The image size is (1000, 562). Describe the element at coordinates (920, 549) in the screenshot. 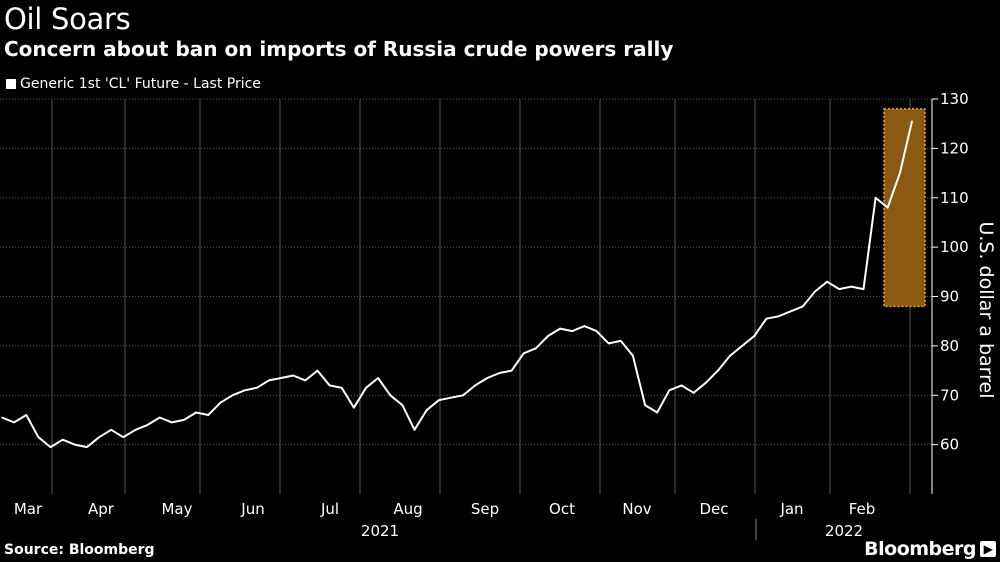

I see `brand-name: Bloomberg` at that location.